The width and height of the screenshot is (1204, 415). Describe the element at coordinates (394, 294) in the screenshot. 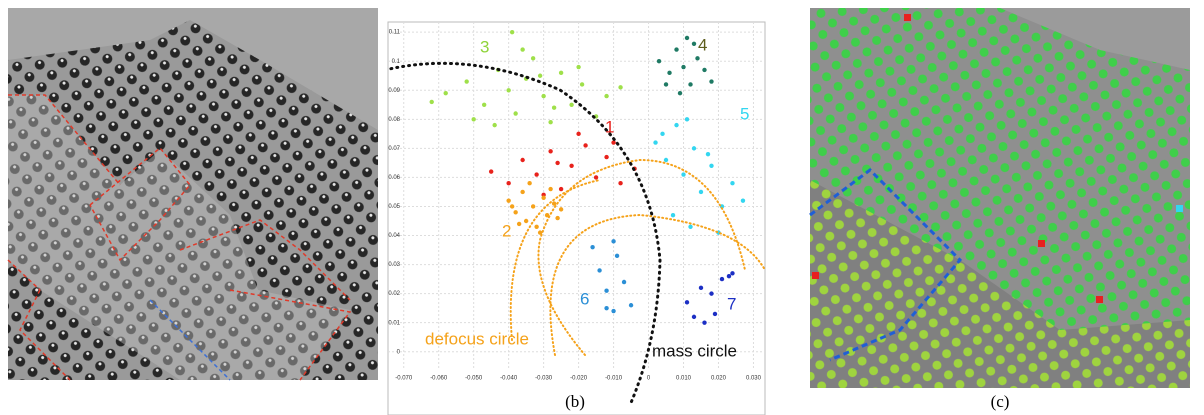

I see `y-tick-label: 0.02` at that location.